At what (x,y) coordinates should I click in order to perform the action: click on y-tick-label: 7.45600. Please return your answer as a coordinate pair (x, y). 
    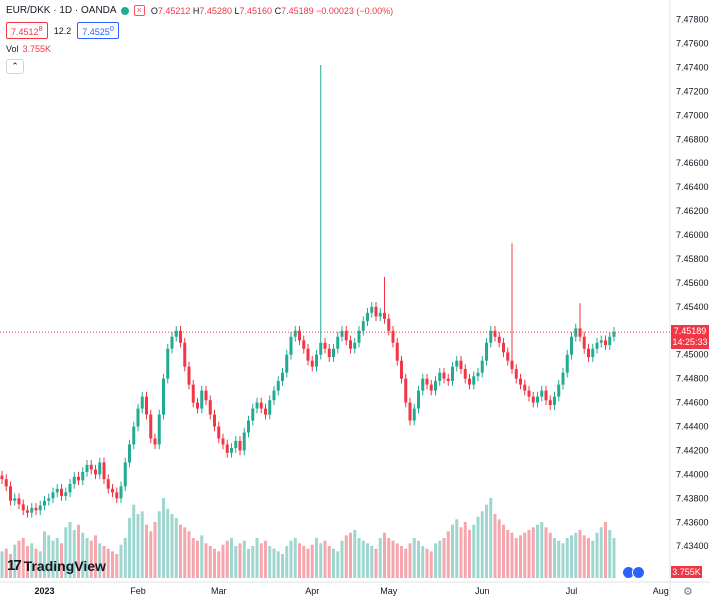
    Looking at the image, I should click on (692, 283).